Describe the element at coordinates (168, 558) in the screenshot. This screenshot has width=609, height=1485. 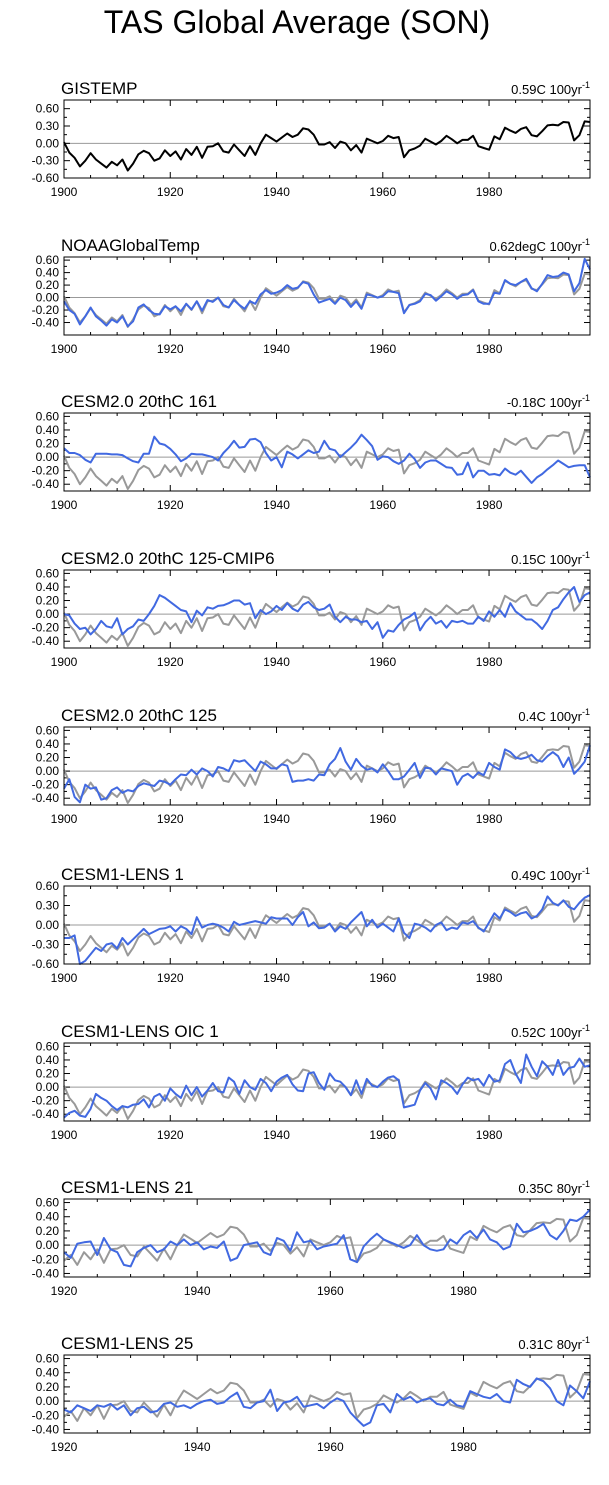
I see `panel-title: CESM2.0 20thC 125-CMIP6` at that location.